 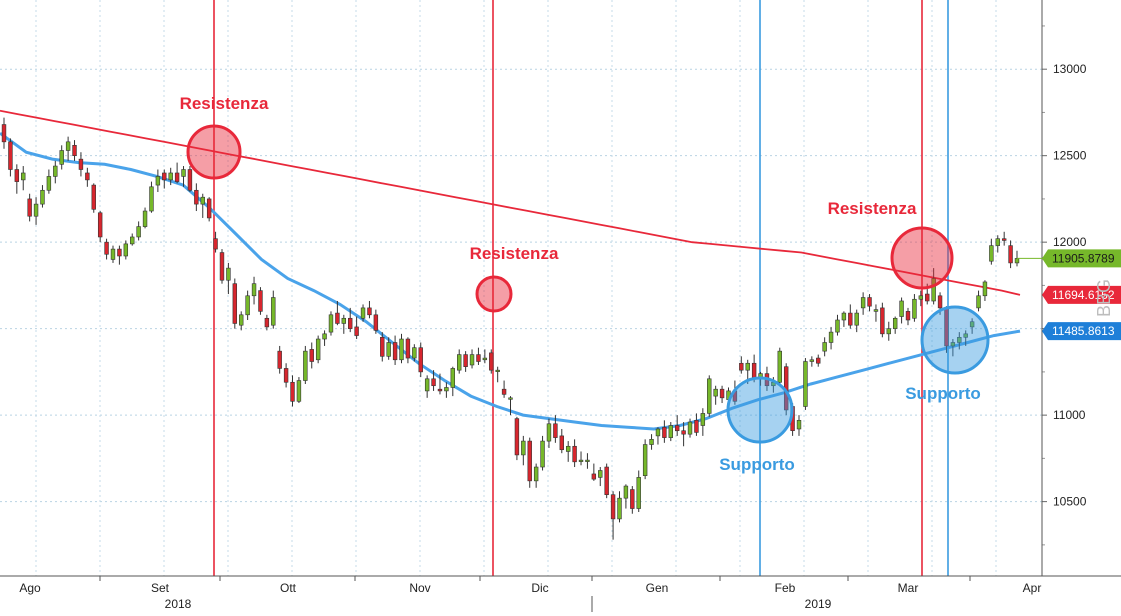 I want to click on y-tick-label: 12500, so click(x=1070, y=156).